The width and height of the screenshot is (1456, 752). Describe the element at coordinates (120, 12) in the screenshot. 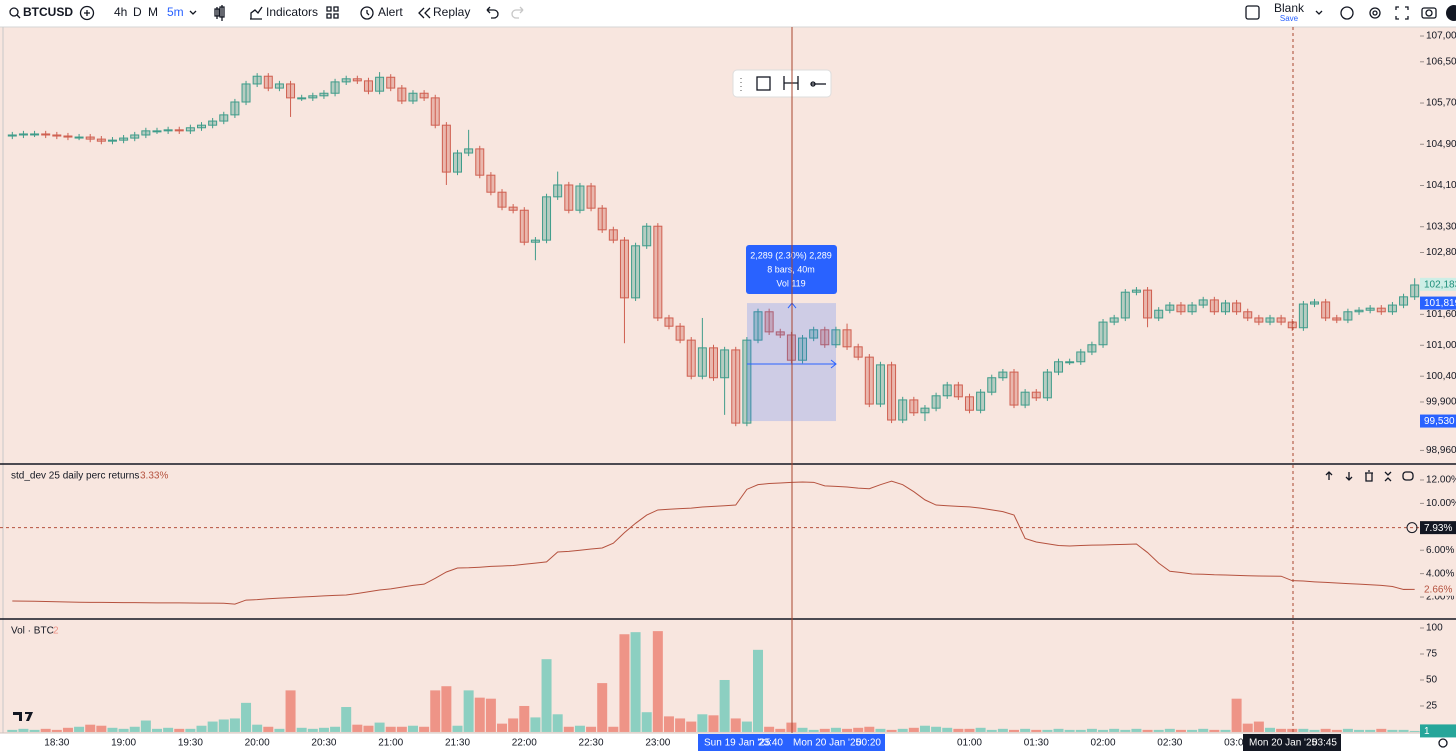

I see `interval: 4h` at that location.